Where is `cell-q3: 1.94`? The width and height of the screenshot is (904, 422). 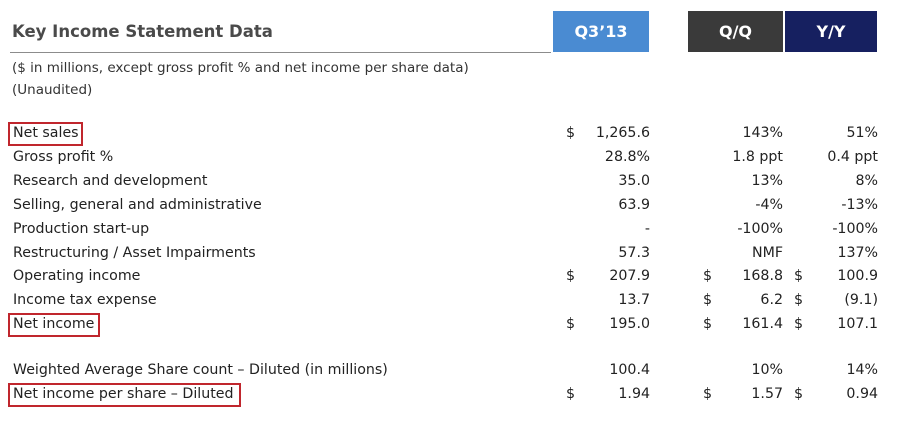 cell-q3: 1.94 is located at coordinates (634, 394).